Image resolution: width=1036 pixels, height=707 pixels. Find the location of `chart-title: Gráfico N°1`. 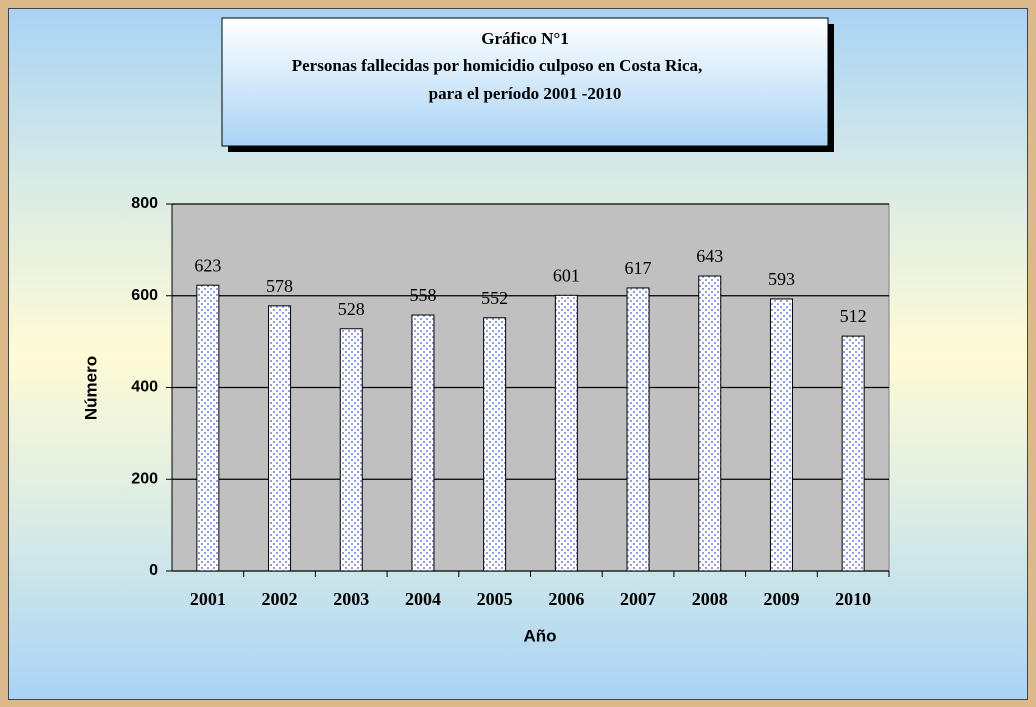

chart-title: Gráfico N°1 is located at coordinates (525, 38).